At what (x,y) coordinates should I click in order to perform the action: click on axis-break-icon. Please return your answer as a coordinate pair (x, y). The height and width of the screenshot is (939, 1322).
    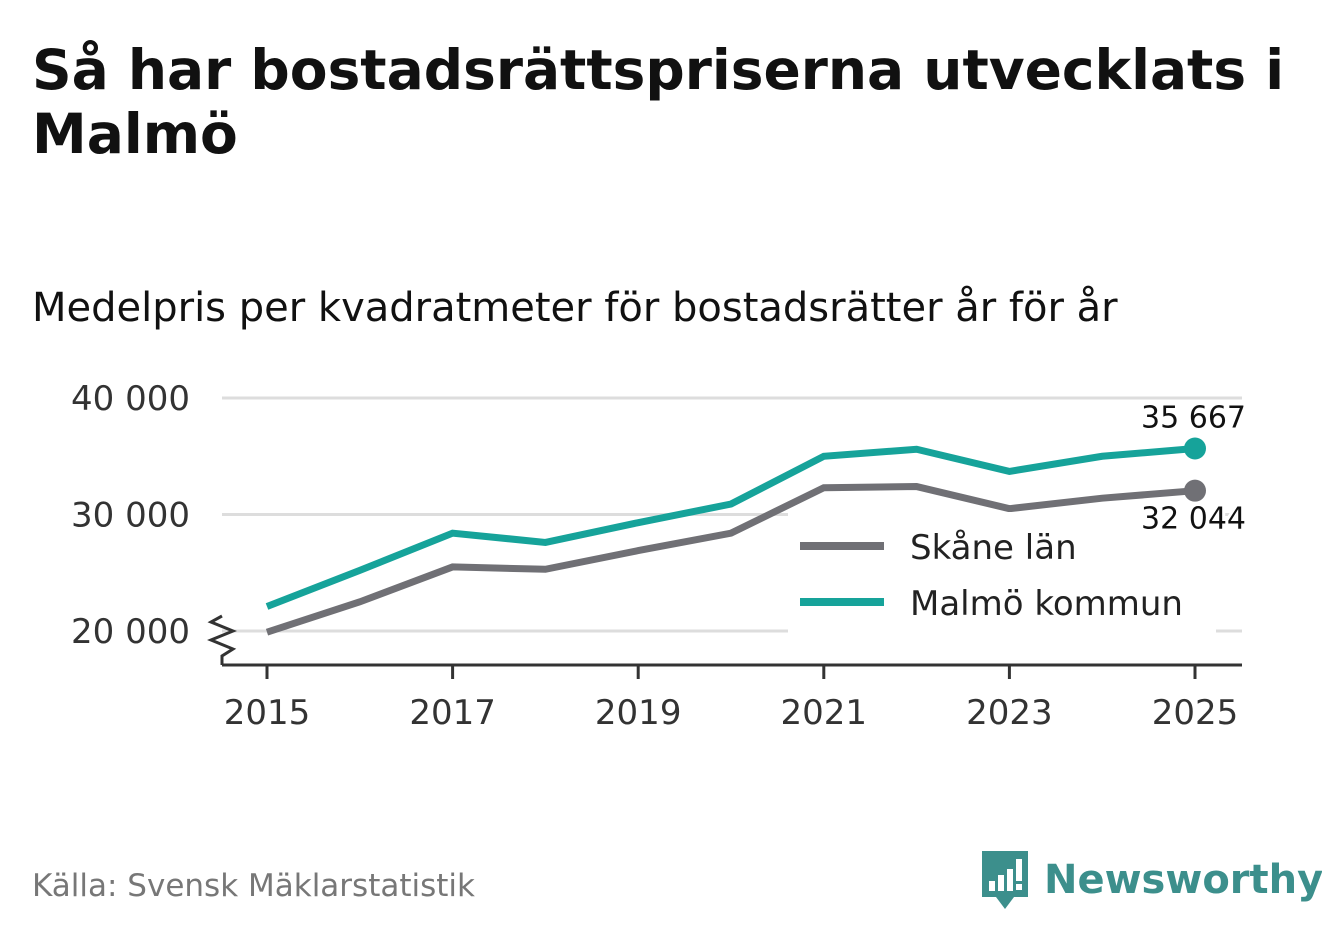
    Looking at the image, I should click on (222, 639).